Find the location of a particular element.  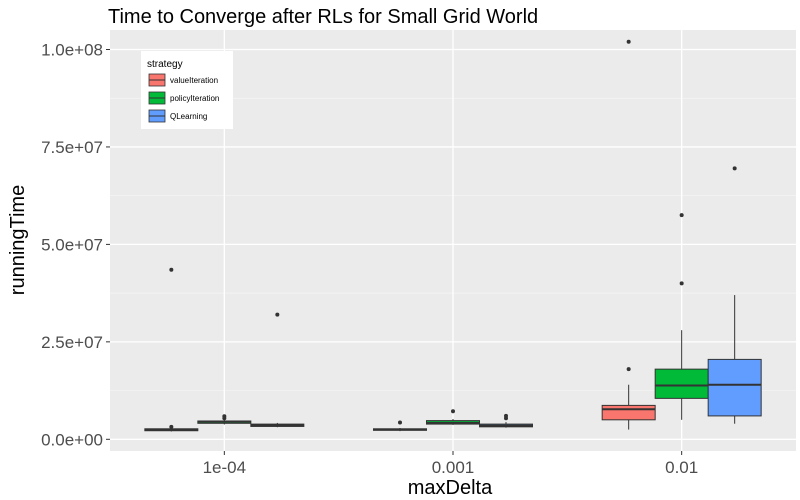

legend-label: QLearning is located at coordinates (188, 116).